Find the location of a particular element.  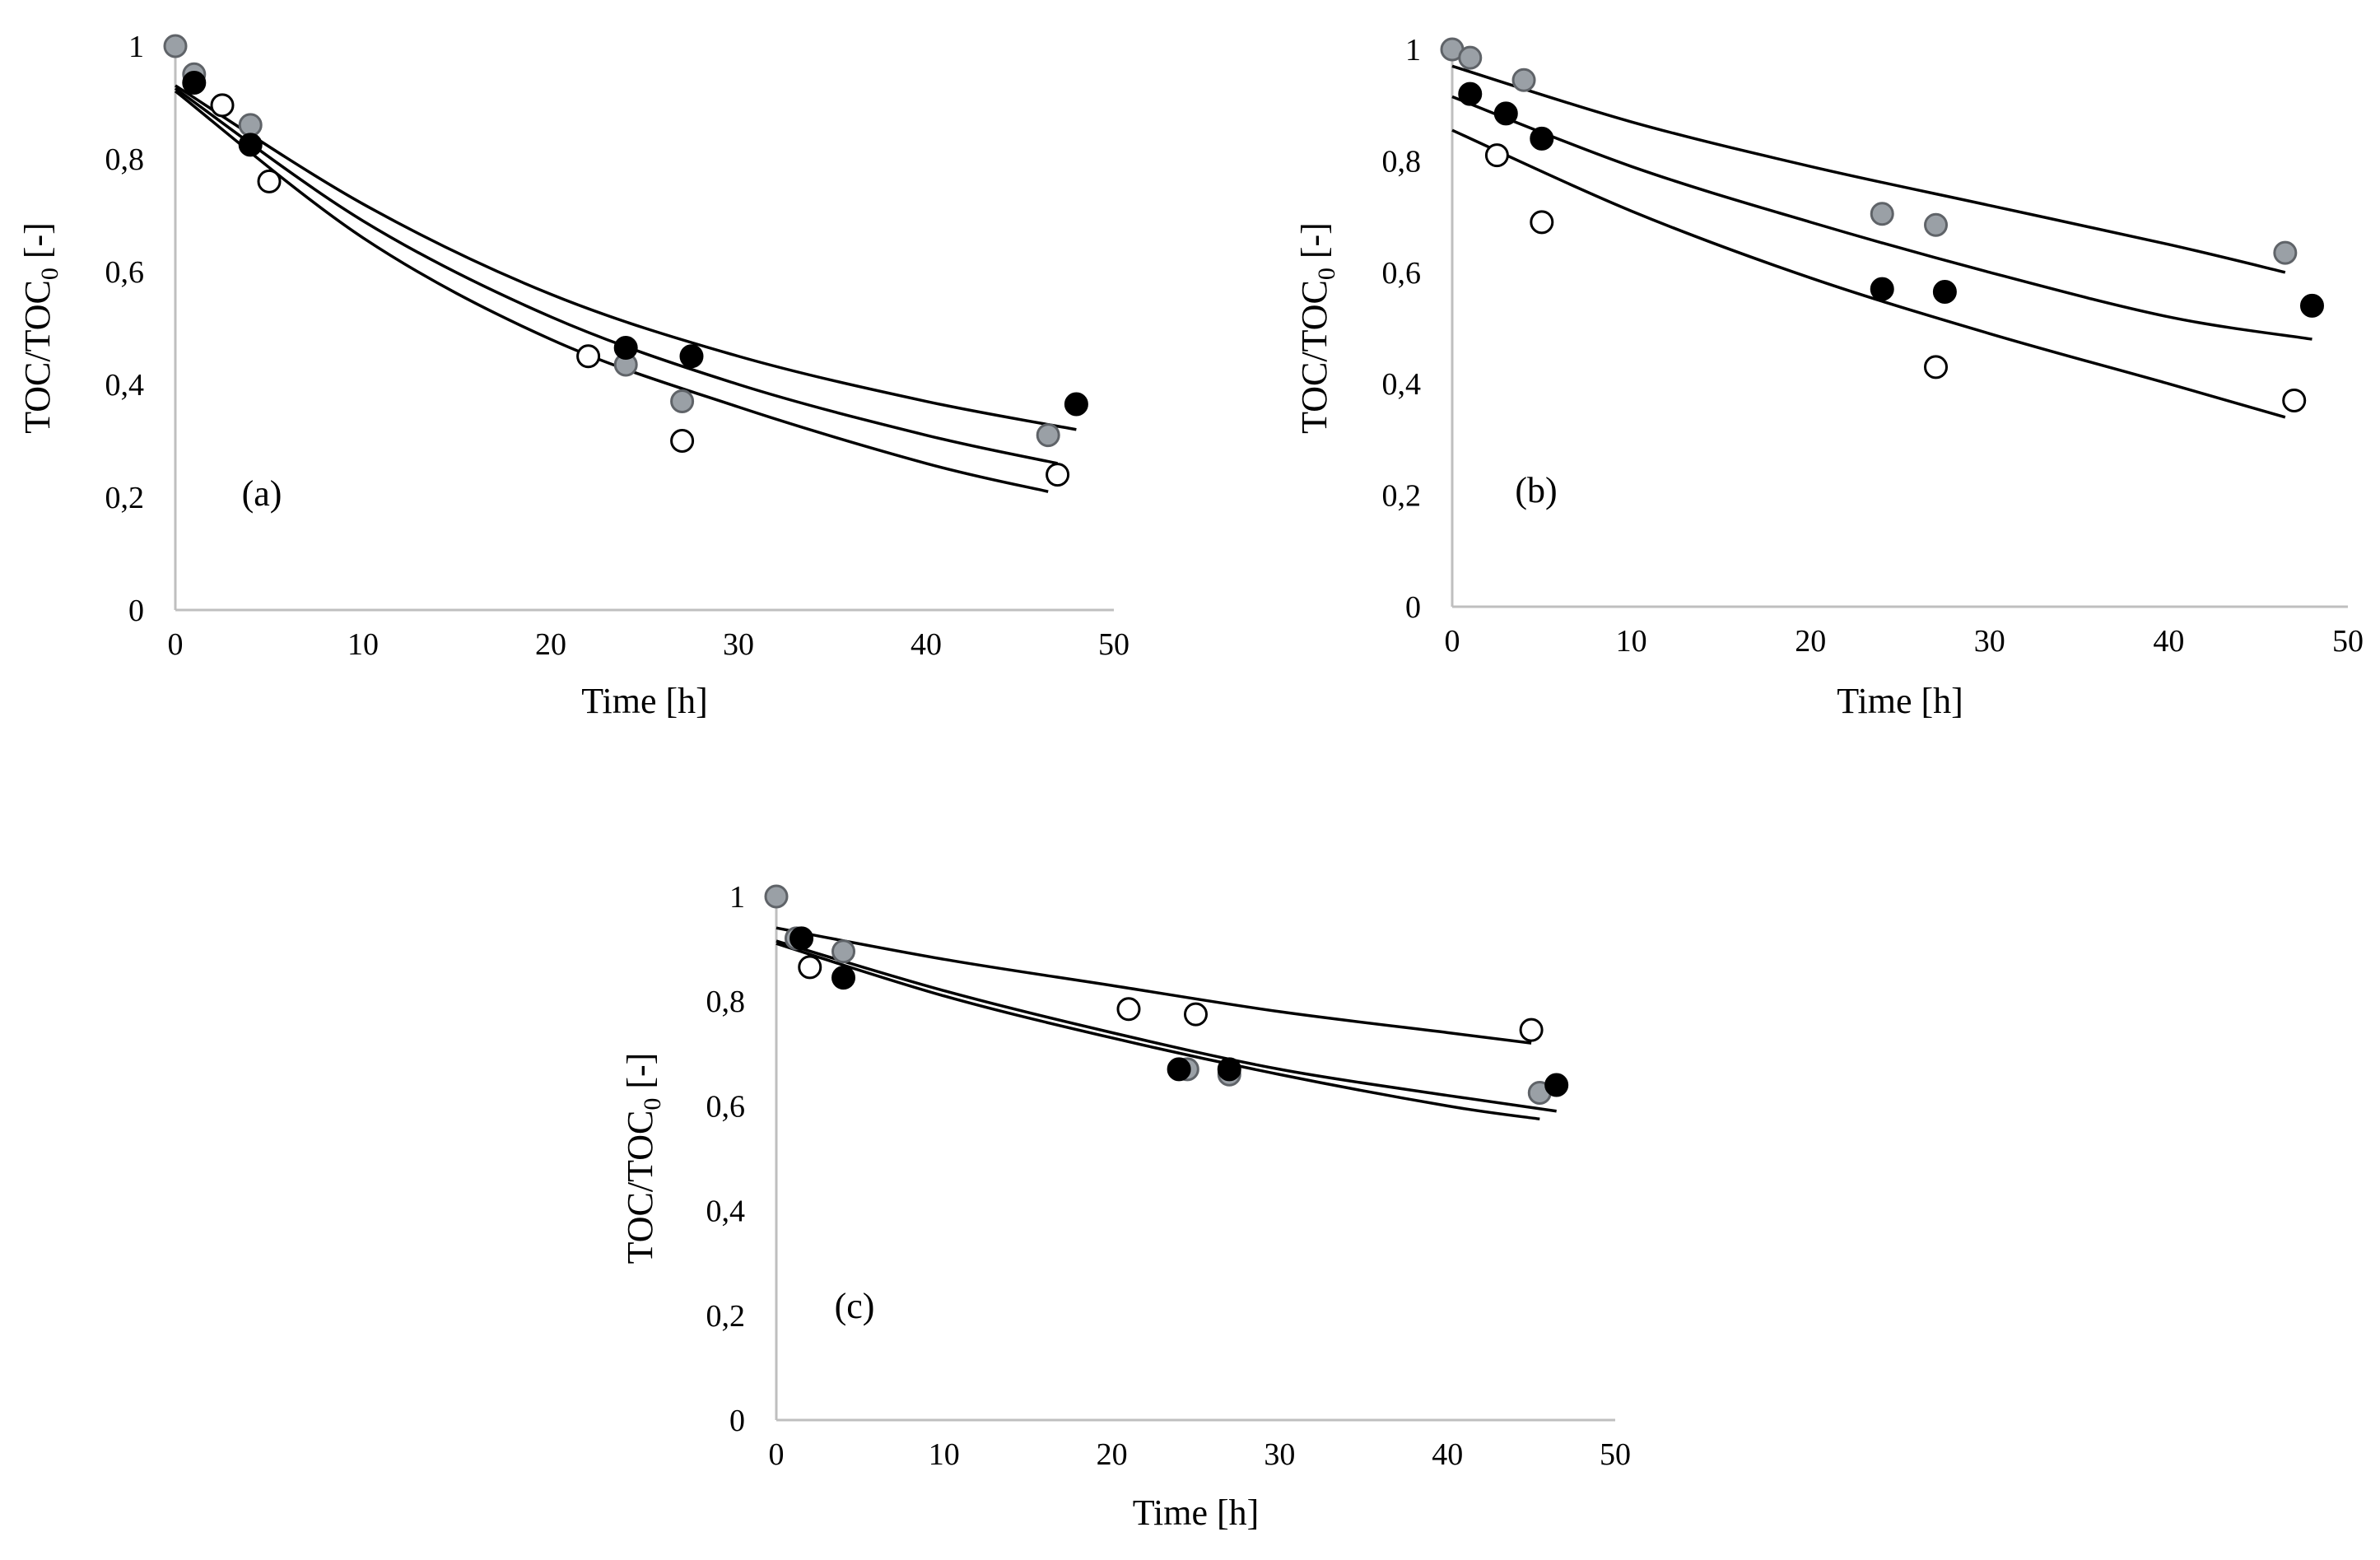

panel-label: (a) is located at coordinates (262, 493).